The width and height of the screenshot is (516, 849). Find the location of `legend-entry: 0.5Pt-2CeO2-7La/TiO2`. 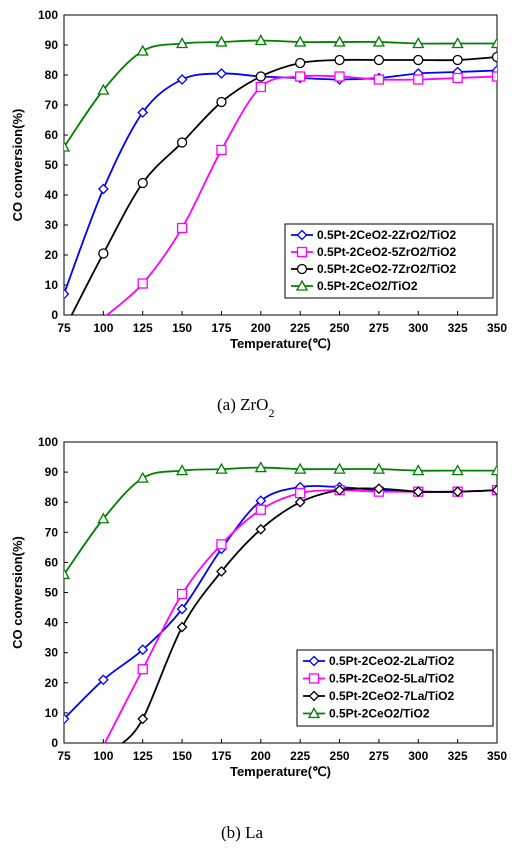

legend-entry: 0.5Pt-2CeO2-7La/TiO2 is located at coordinates (391, 696).